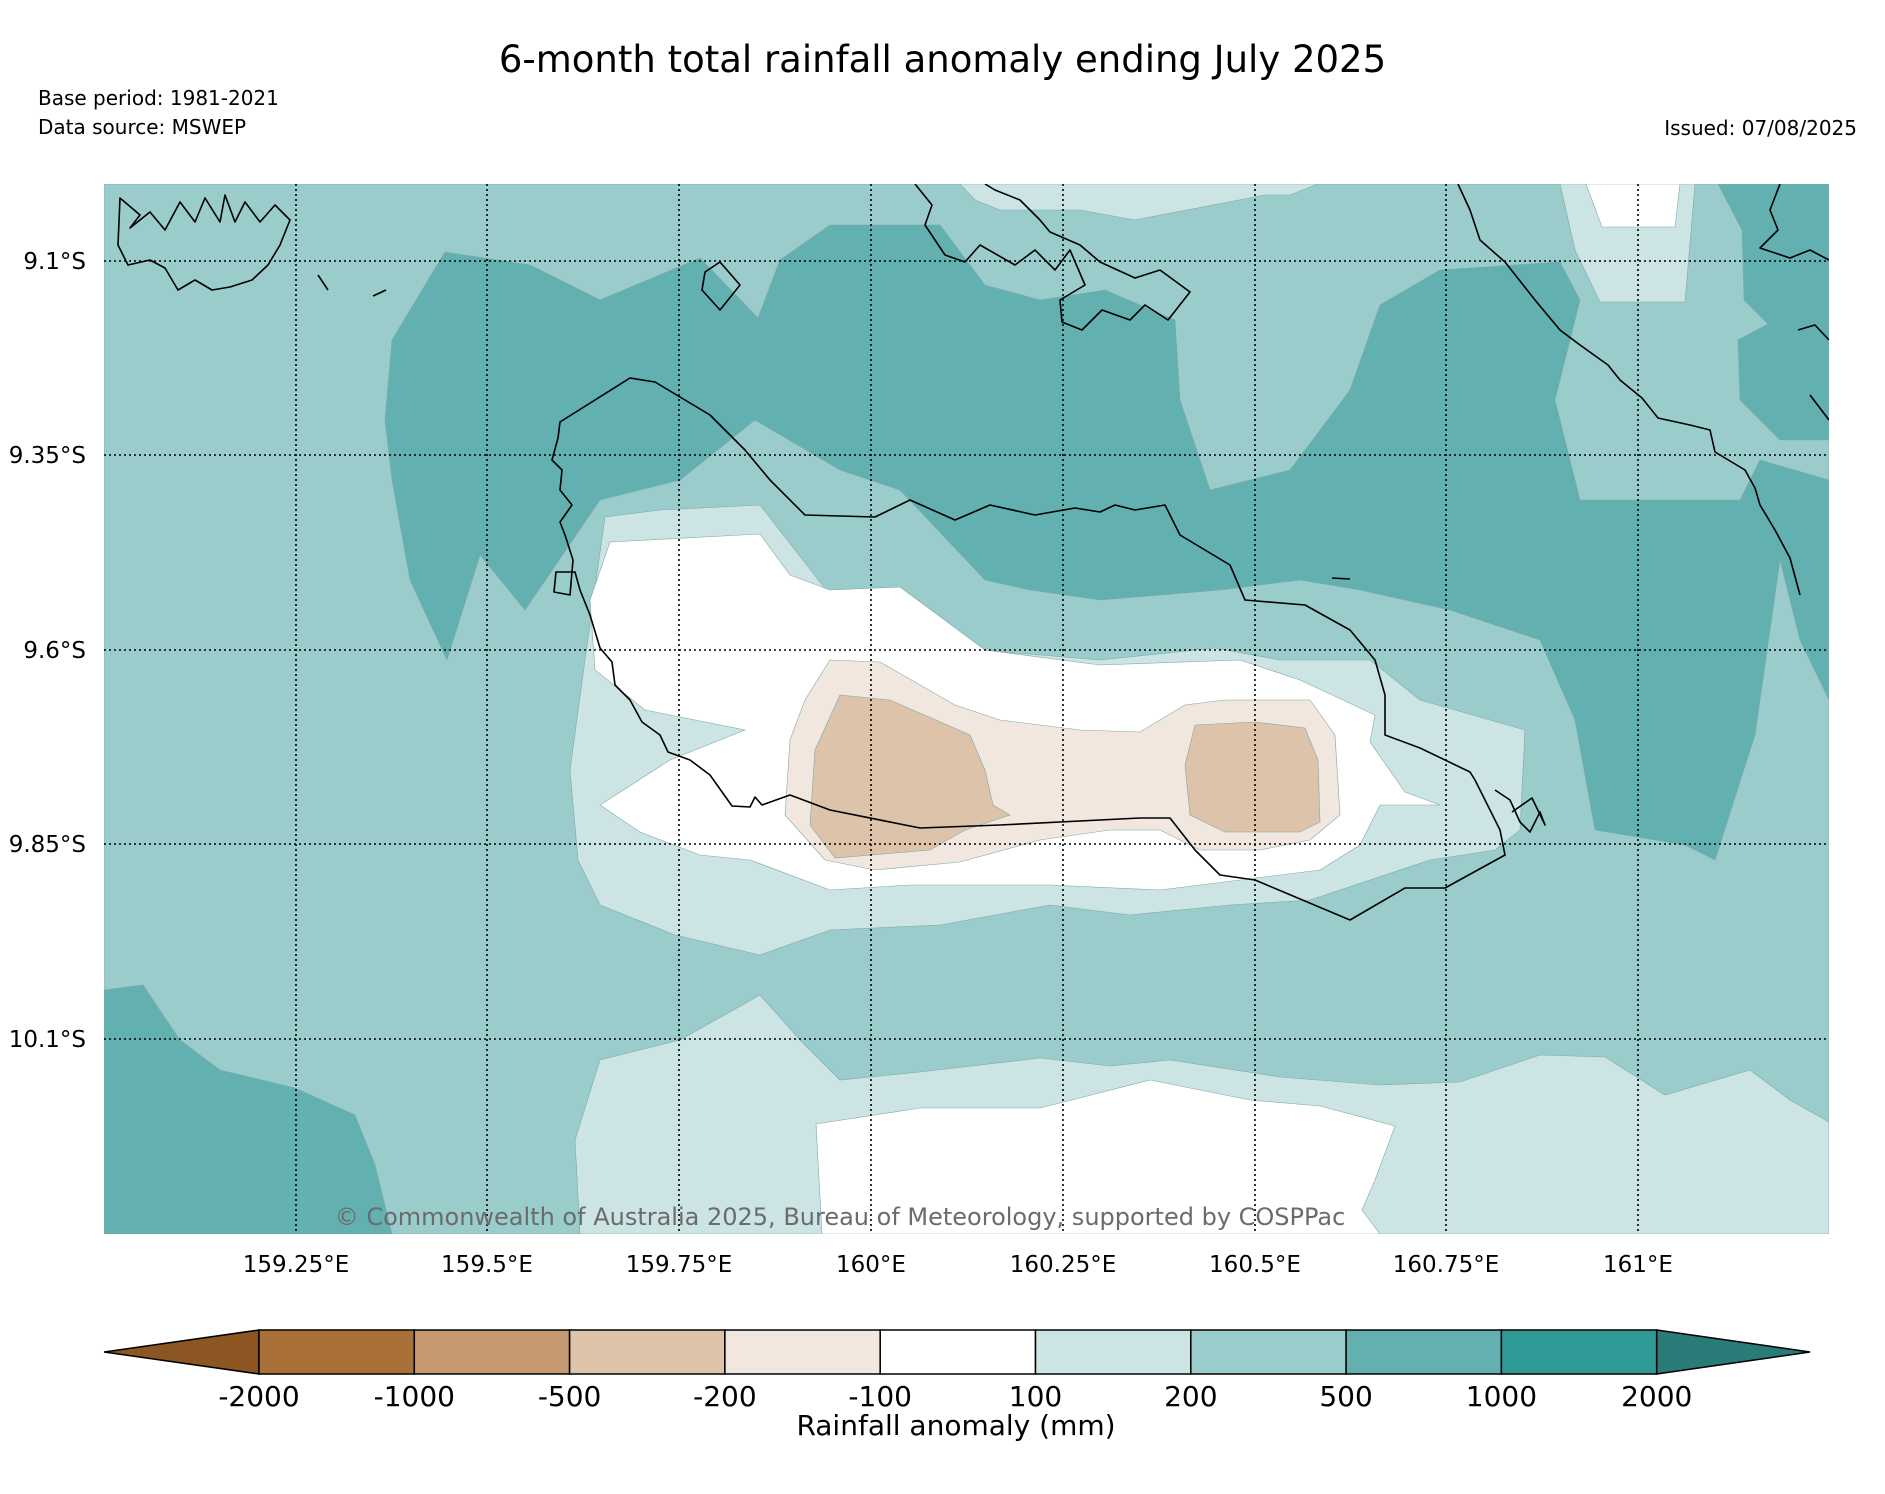 The image size is (1885, 1494). What do you see at coordinates (1629, 390) in the screenshot?
I see `coastline-e-island` at bounding box center [1629, 390].